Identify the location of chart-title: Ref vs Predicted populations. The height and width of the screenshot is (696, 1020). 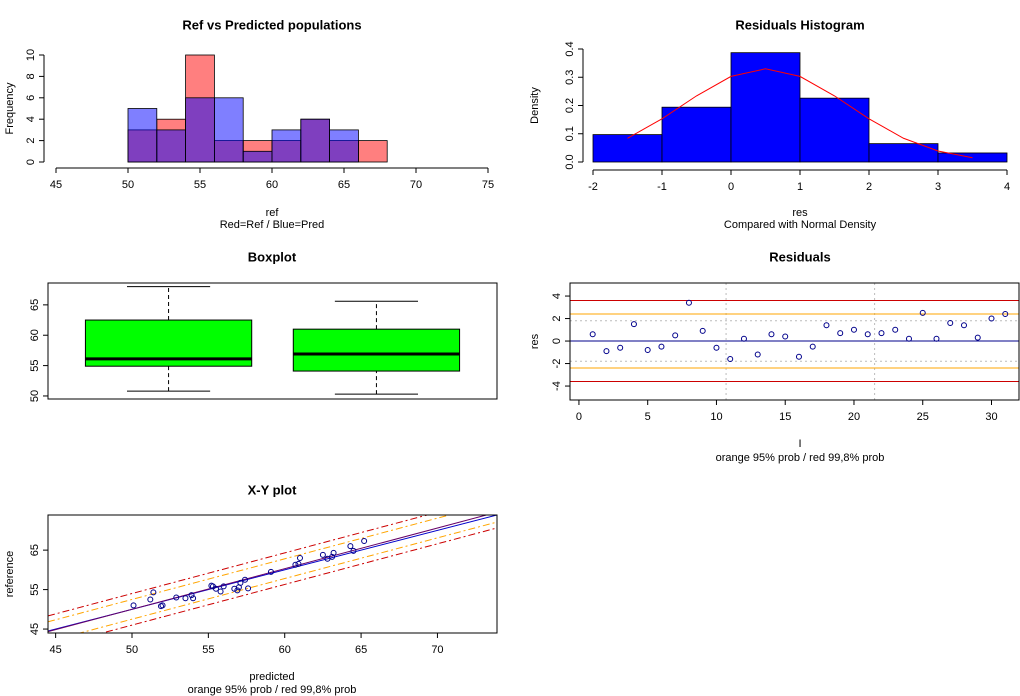
(271, 24).